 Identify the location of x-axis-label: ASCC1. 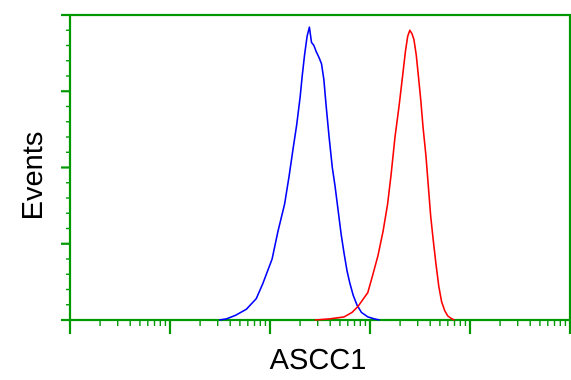
(318, 360).